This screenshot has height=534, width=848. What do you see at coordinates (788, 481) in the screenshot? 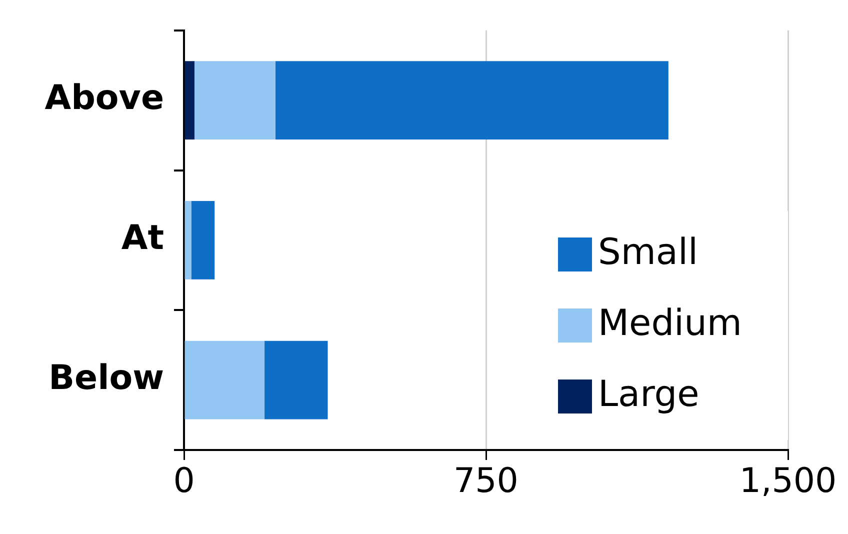
I see `x-tick-label: 1,500` at bounding box center [788, 481].